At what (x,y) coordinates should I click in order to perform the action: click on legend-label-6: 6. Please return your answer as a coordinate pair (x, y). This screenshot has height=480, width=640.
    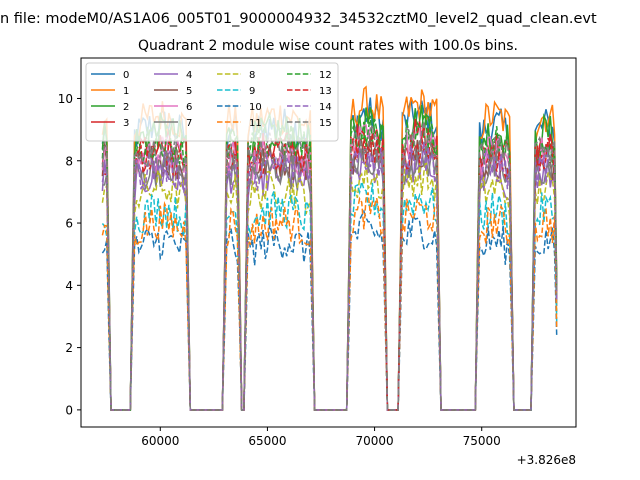
    Looking at the image, I should click on (189, 107).